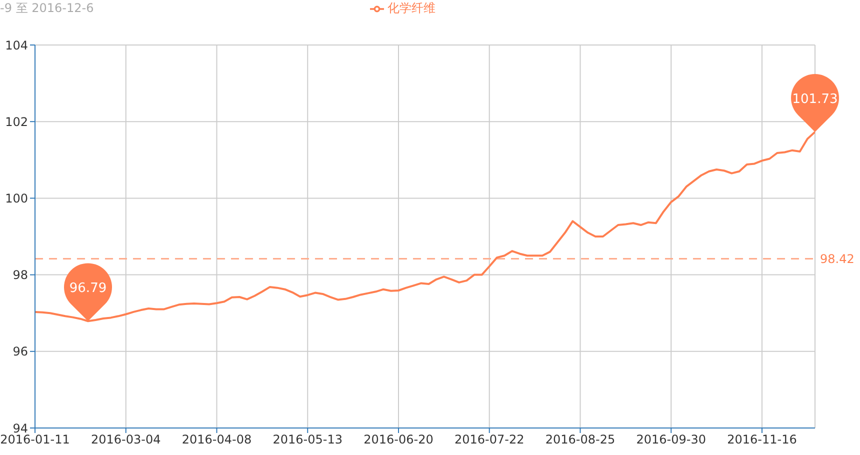  What do you see at coordinates (762, 439) in the screenshot?
I see `x-tick-label: 2016-11-16` at bounding box center [762, 439].